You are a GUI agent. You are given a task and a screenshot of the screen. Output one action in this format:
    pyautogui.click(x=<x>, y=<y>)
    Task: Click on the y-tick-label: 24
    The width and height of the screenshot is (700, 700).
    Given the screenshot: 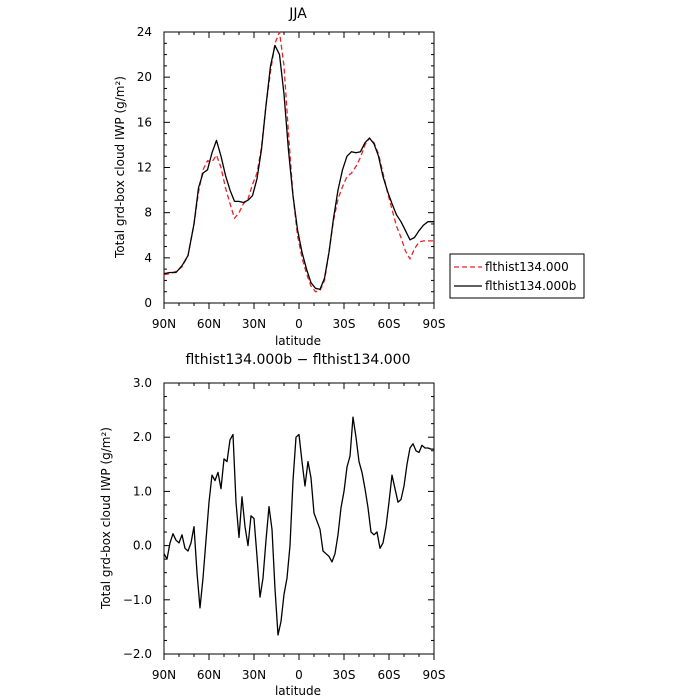 What is the action you would take?
    pyautogui.click(x=144, y=32)
    